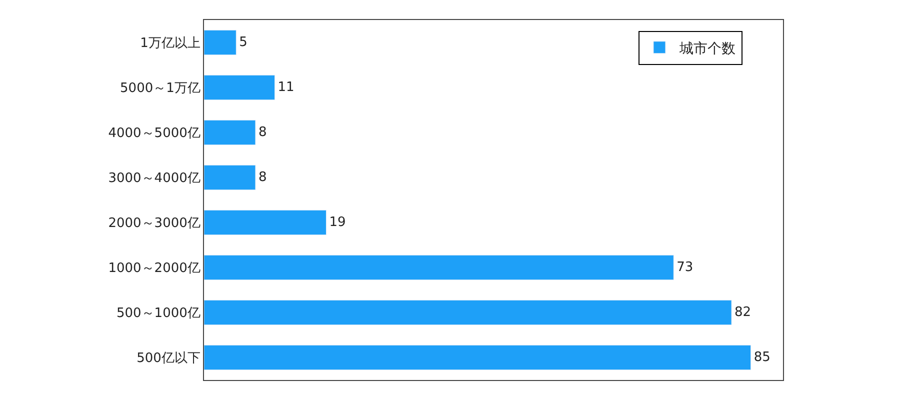  Describe the element at coordinates (743, 312) in the screenshot. I see `data-label: 82` at that location.